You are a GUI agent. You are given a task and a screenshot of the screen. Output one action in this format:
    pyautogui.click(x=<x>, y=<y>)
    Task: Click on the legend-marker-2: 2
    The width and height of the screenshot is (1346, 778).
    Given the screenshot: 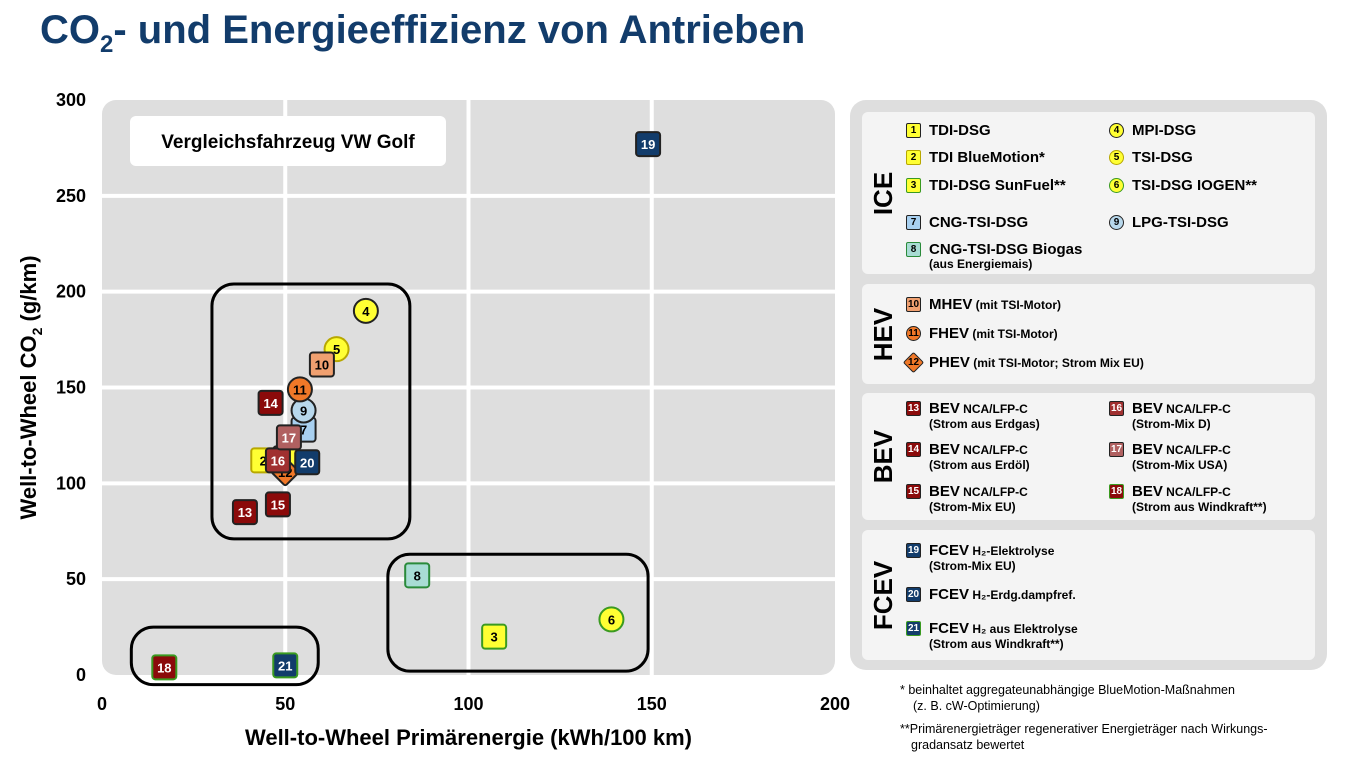 What is the action you would take?
    pyautogui.click(x=913, y=157)
    